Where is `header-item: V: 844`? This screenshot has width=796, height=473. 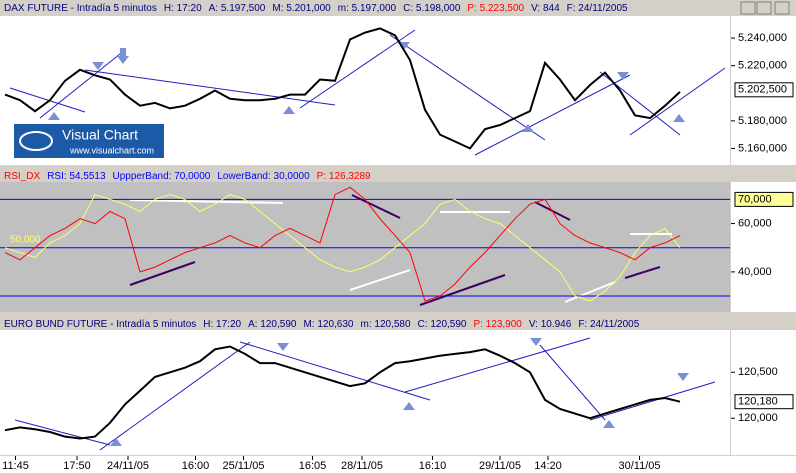 header-item: V: 844 is located at coordinates (545, 8).